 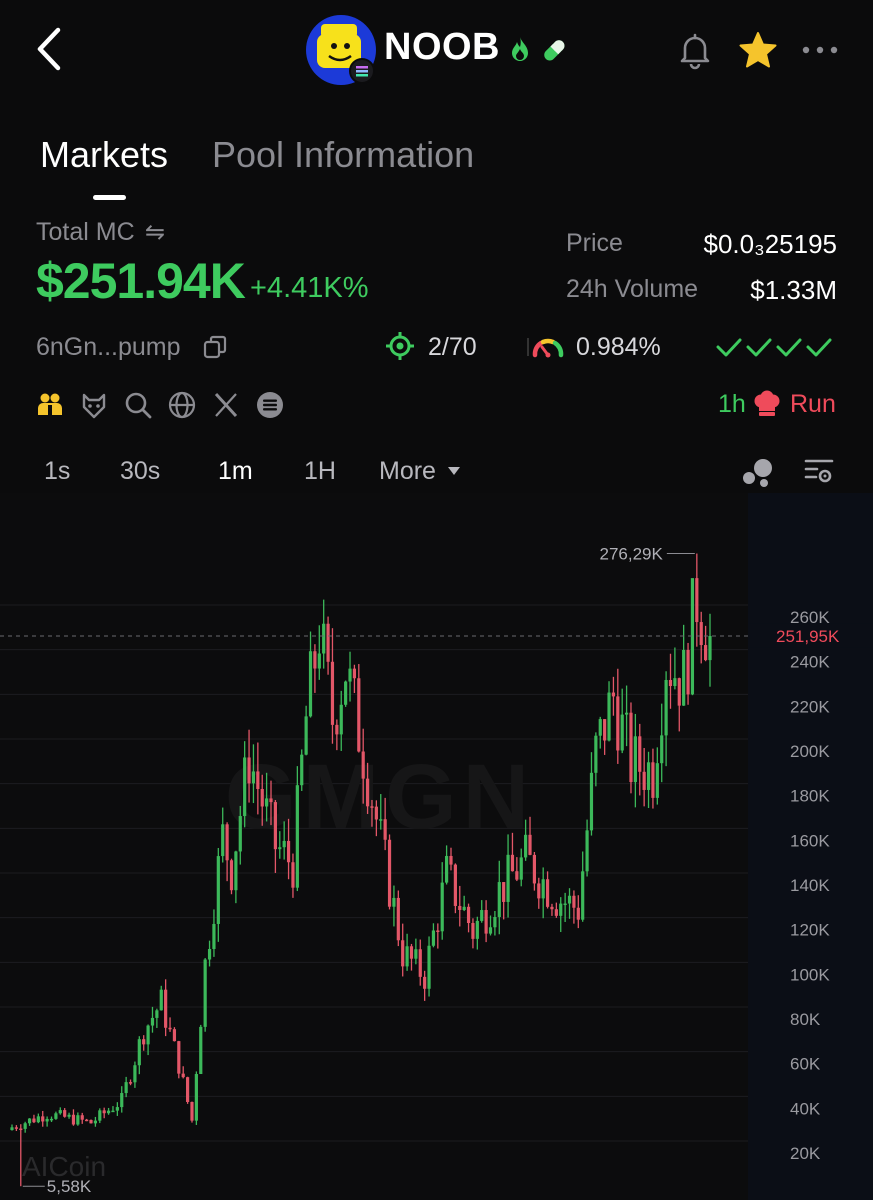 I want to click on y-axis-tick-label: 260K, so click(x=810, y=617).